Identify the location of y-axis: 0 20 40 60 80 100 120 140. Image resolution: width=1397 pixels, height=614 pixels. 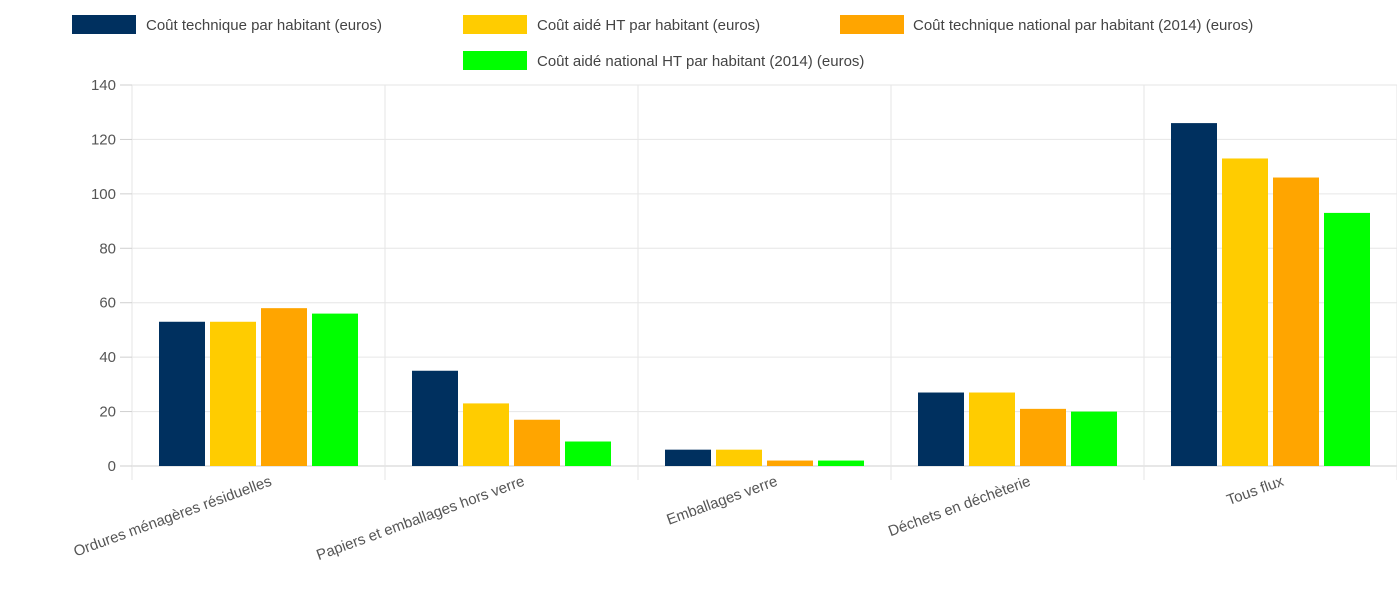
(111, 276).